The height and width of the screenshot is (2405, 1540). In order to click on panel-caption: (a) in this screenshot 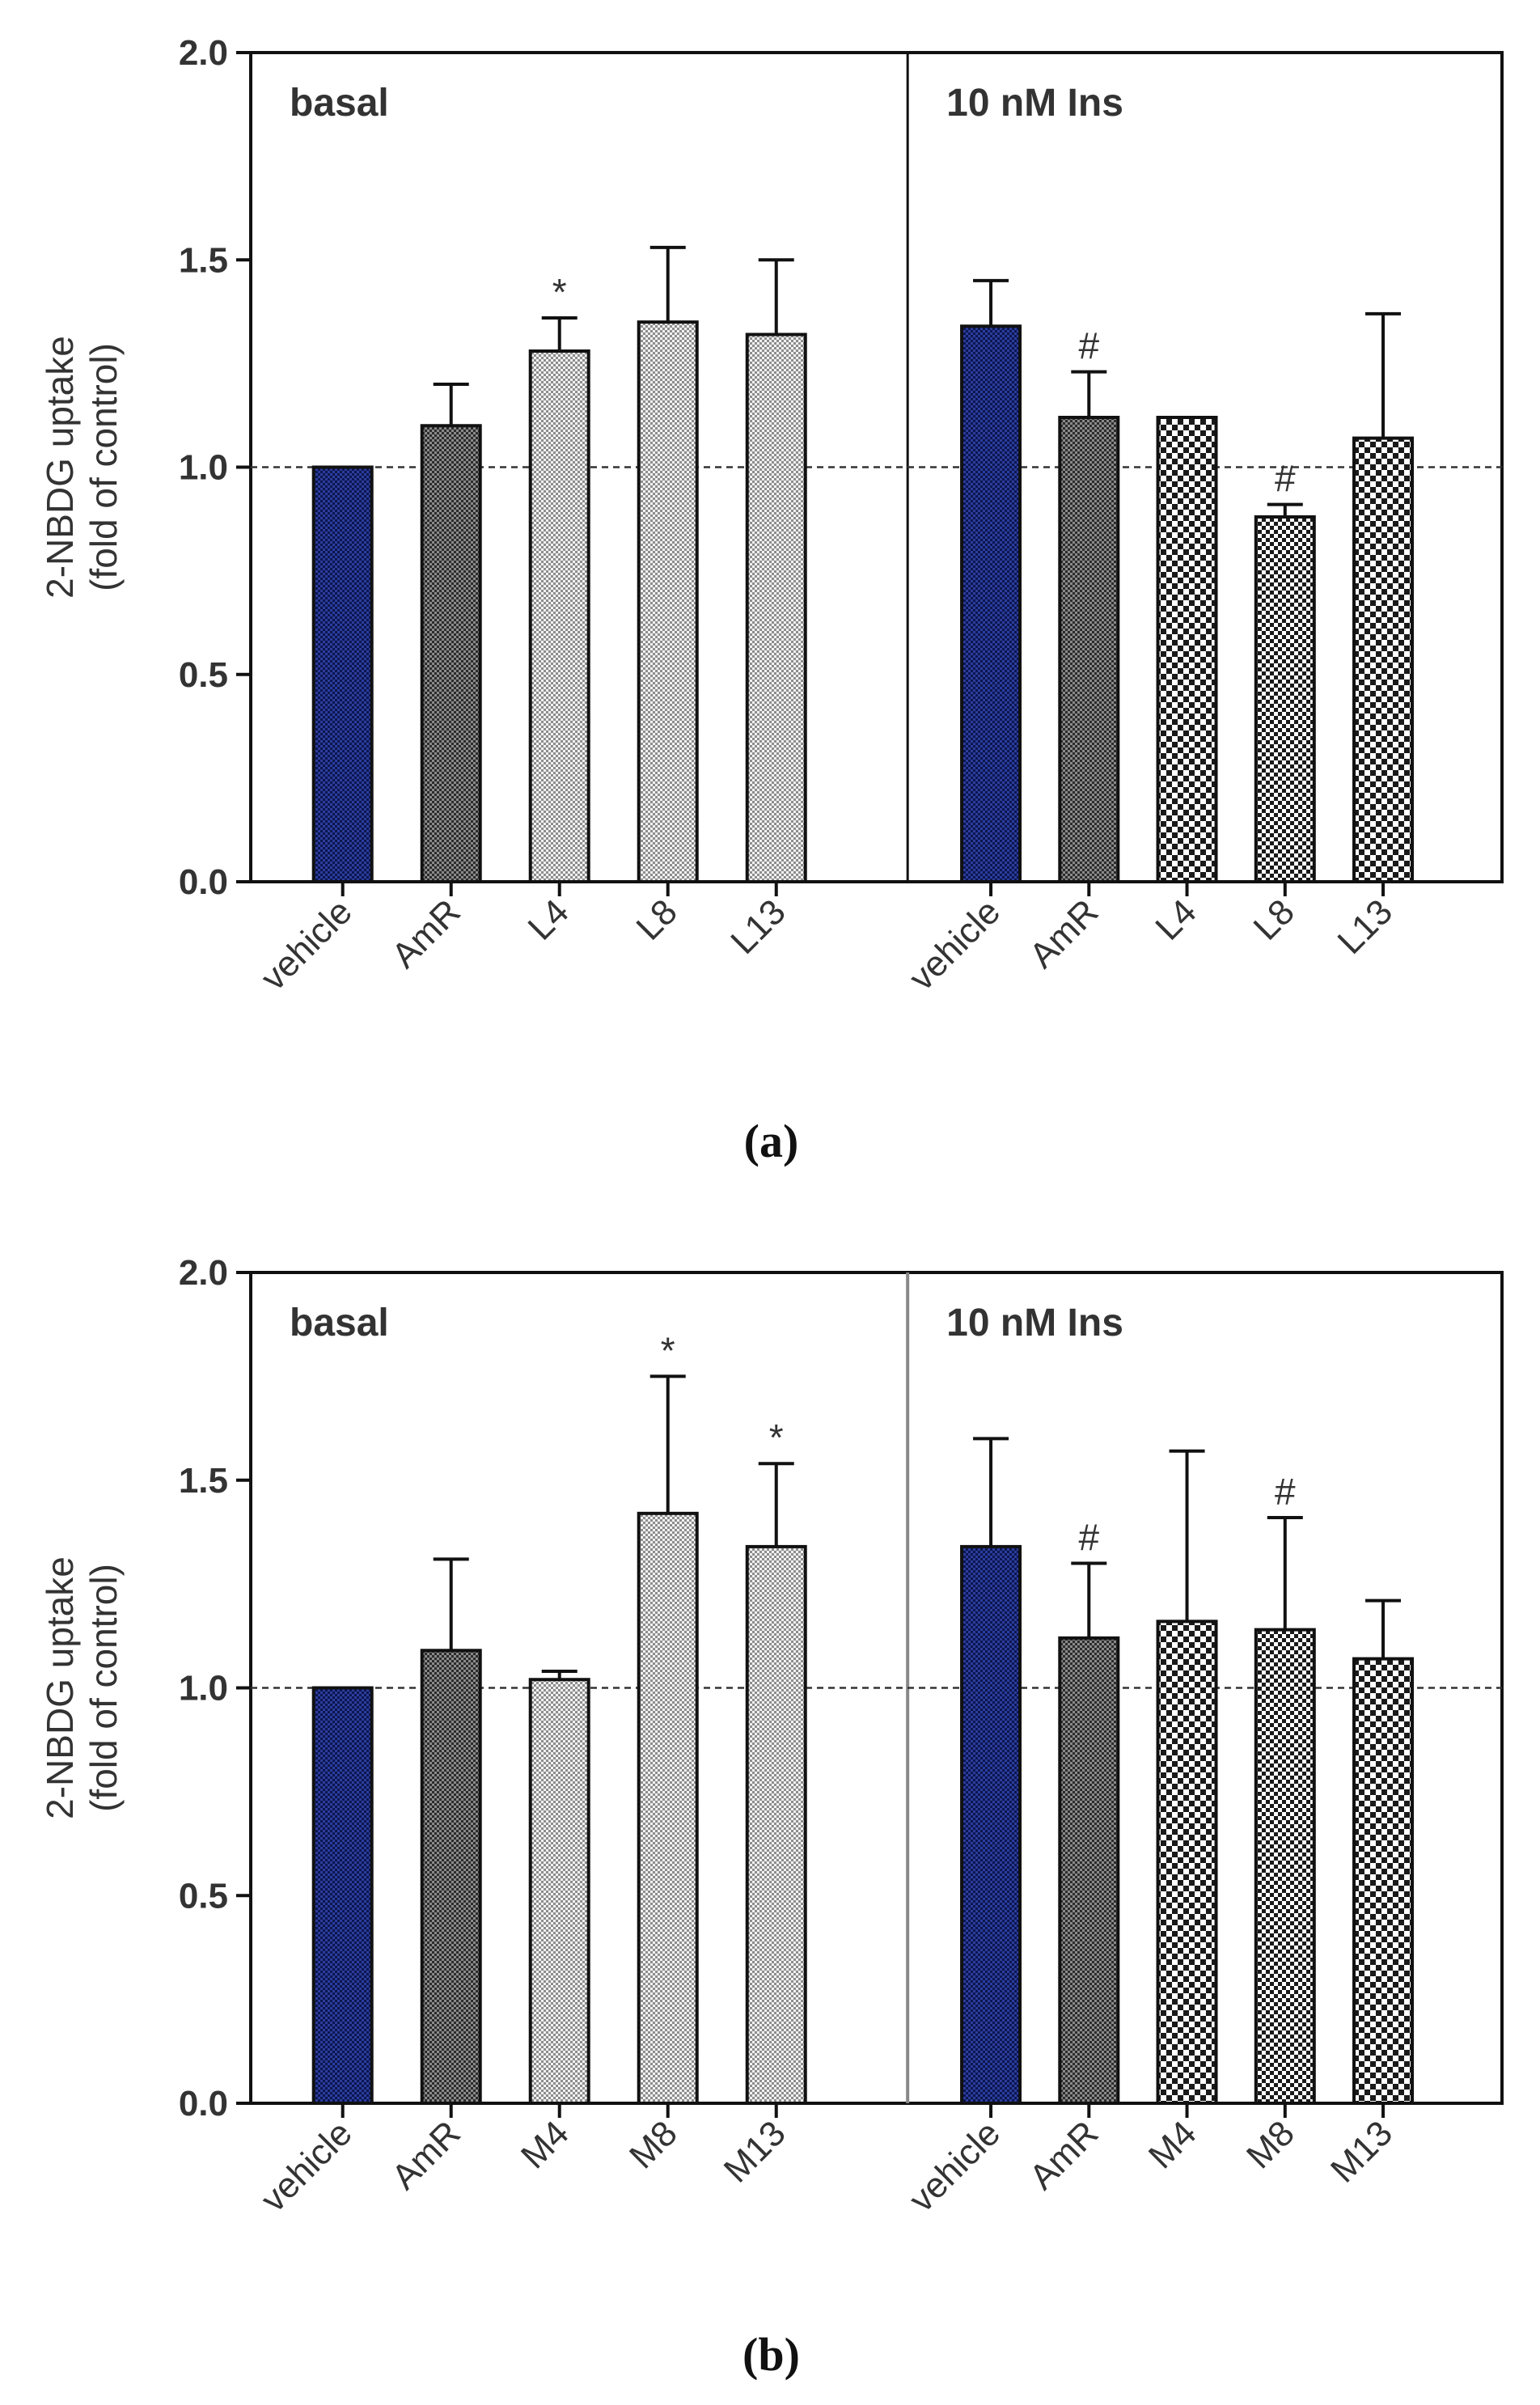, I will do `click(771, 1141)`.